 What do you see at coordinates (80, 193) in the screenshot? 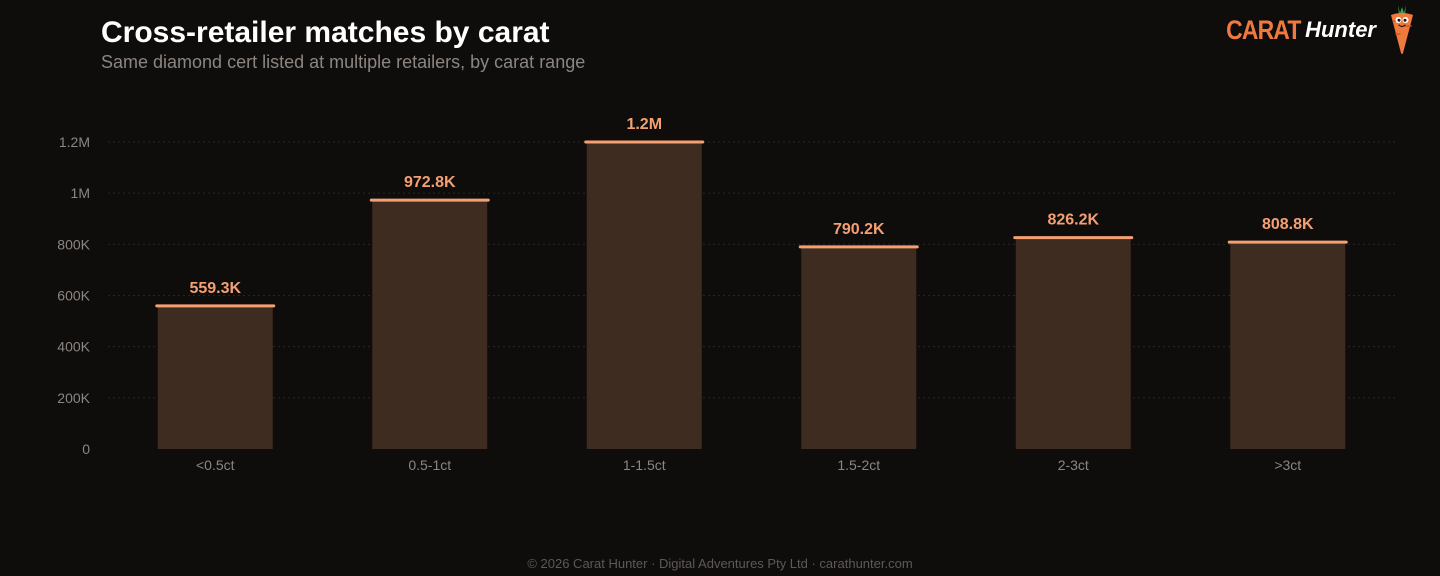
I see `y-tick-label: 1M` at bounding box center [80, 193].